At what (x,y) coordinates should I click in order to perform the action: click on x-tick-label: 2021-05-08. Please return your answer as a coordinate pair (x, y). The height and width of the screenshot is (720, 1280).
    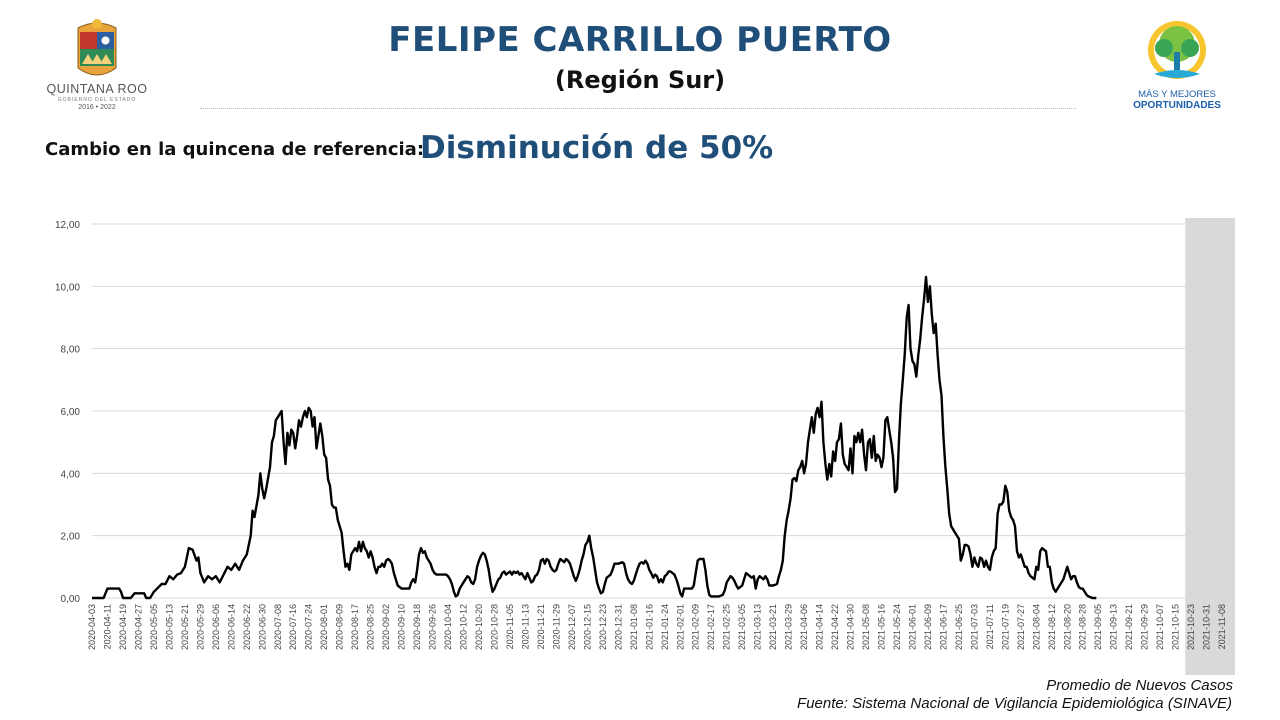
    Looking at the image, I should click on (866, 627).